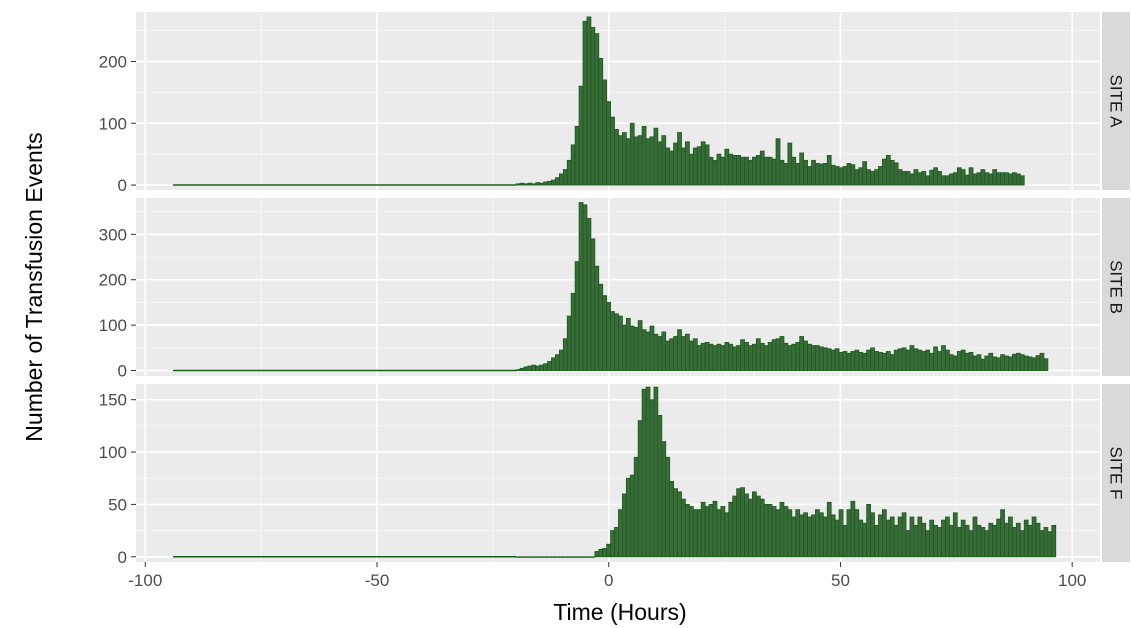 Image resolution: width=1132 pixels, height=628 pixels. What do you see at coordinates (122, 557) in the screenshot?
I see `y-tick-label: 0` at bounding box center [122, 557].